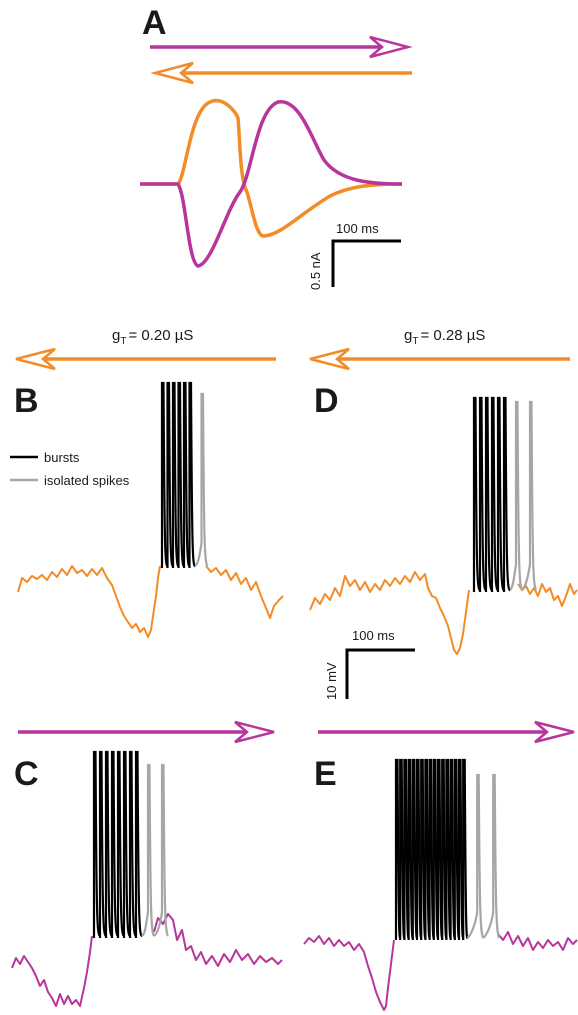 This screenshot has height=1015, width=578. I want to click on panel-label-b: B, so click(26, 401).